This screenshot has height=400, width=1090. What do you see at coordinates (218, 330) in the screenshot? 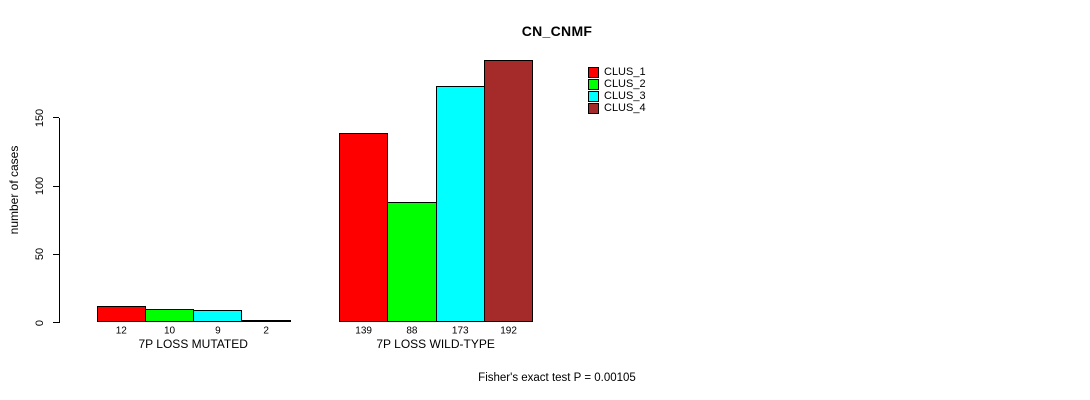
I see `bar-value-label: 9` at bounding box center [218, 330].